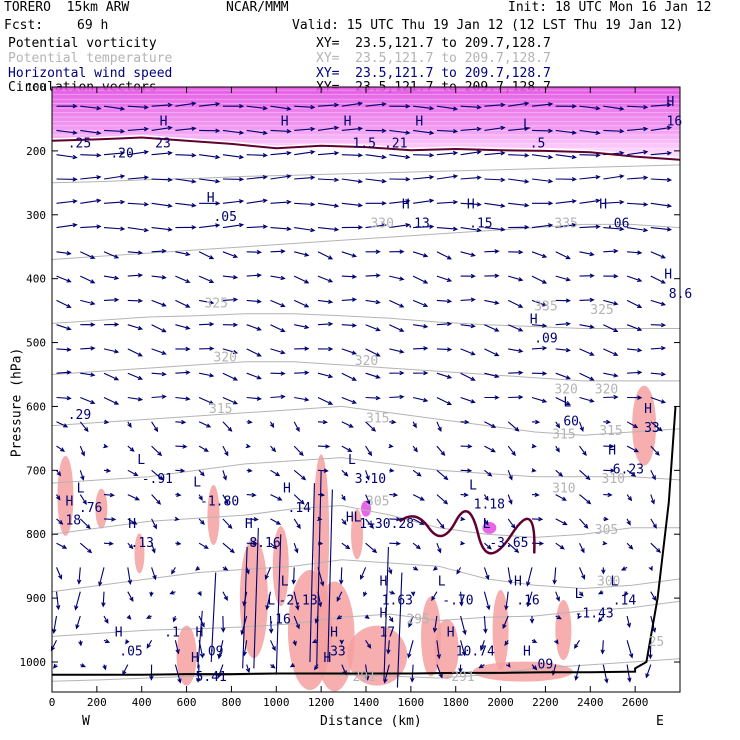 This screenshot has height=740, width=740. Describe the element at coordinates (163, 144) in the screenshot. I see `extremum-label: 23` at that location.